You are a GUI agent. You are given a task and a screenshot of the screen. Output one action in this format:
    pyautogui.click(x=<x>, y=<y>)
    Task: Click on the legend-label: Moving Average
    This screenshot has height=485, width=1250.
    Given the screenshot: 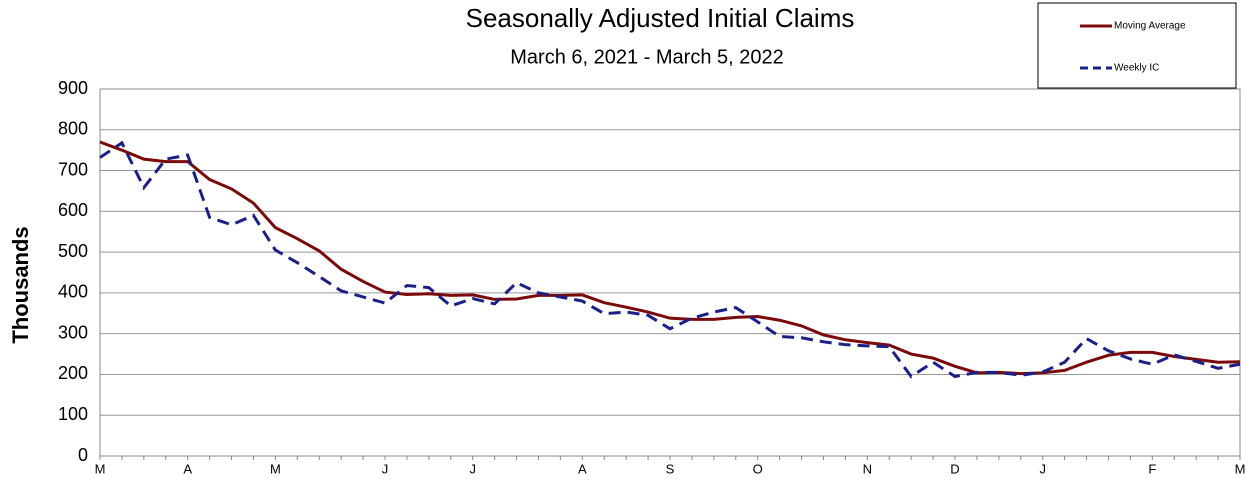 What is the action you would take?
    pyautogui.click(x=1150, y=26)
    